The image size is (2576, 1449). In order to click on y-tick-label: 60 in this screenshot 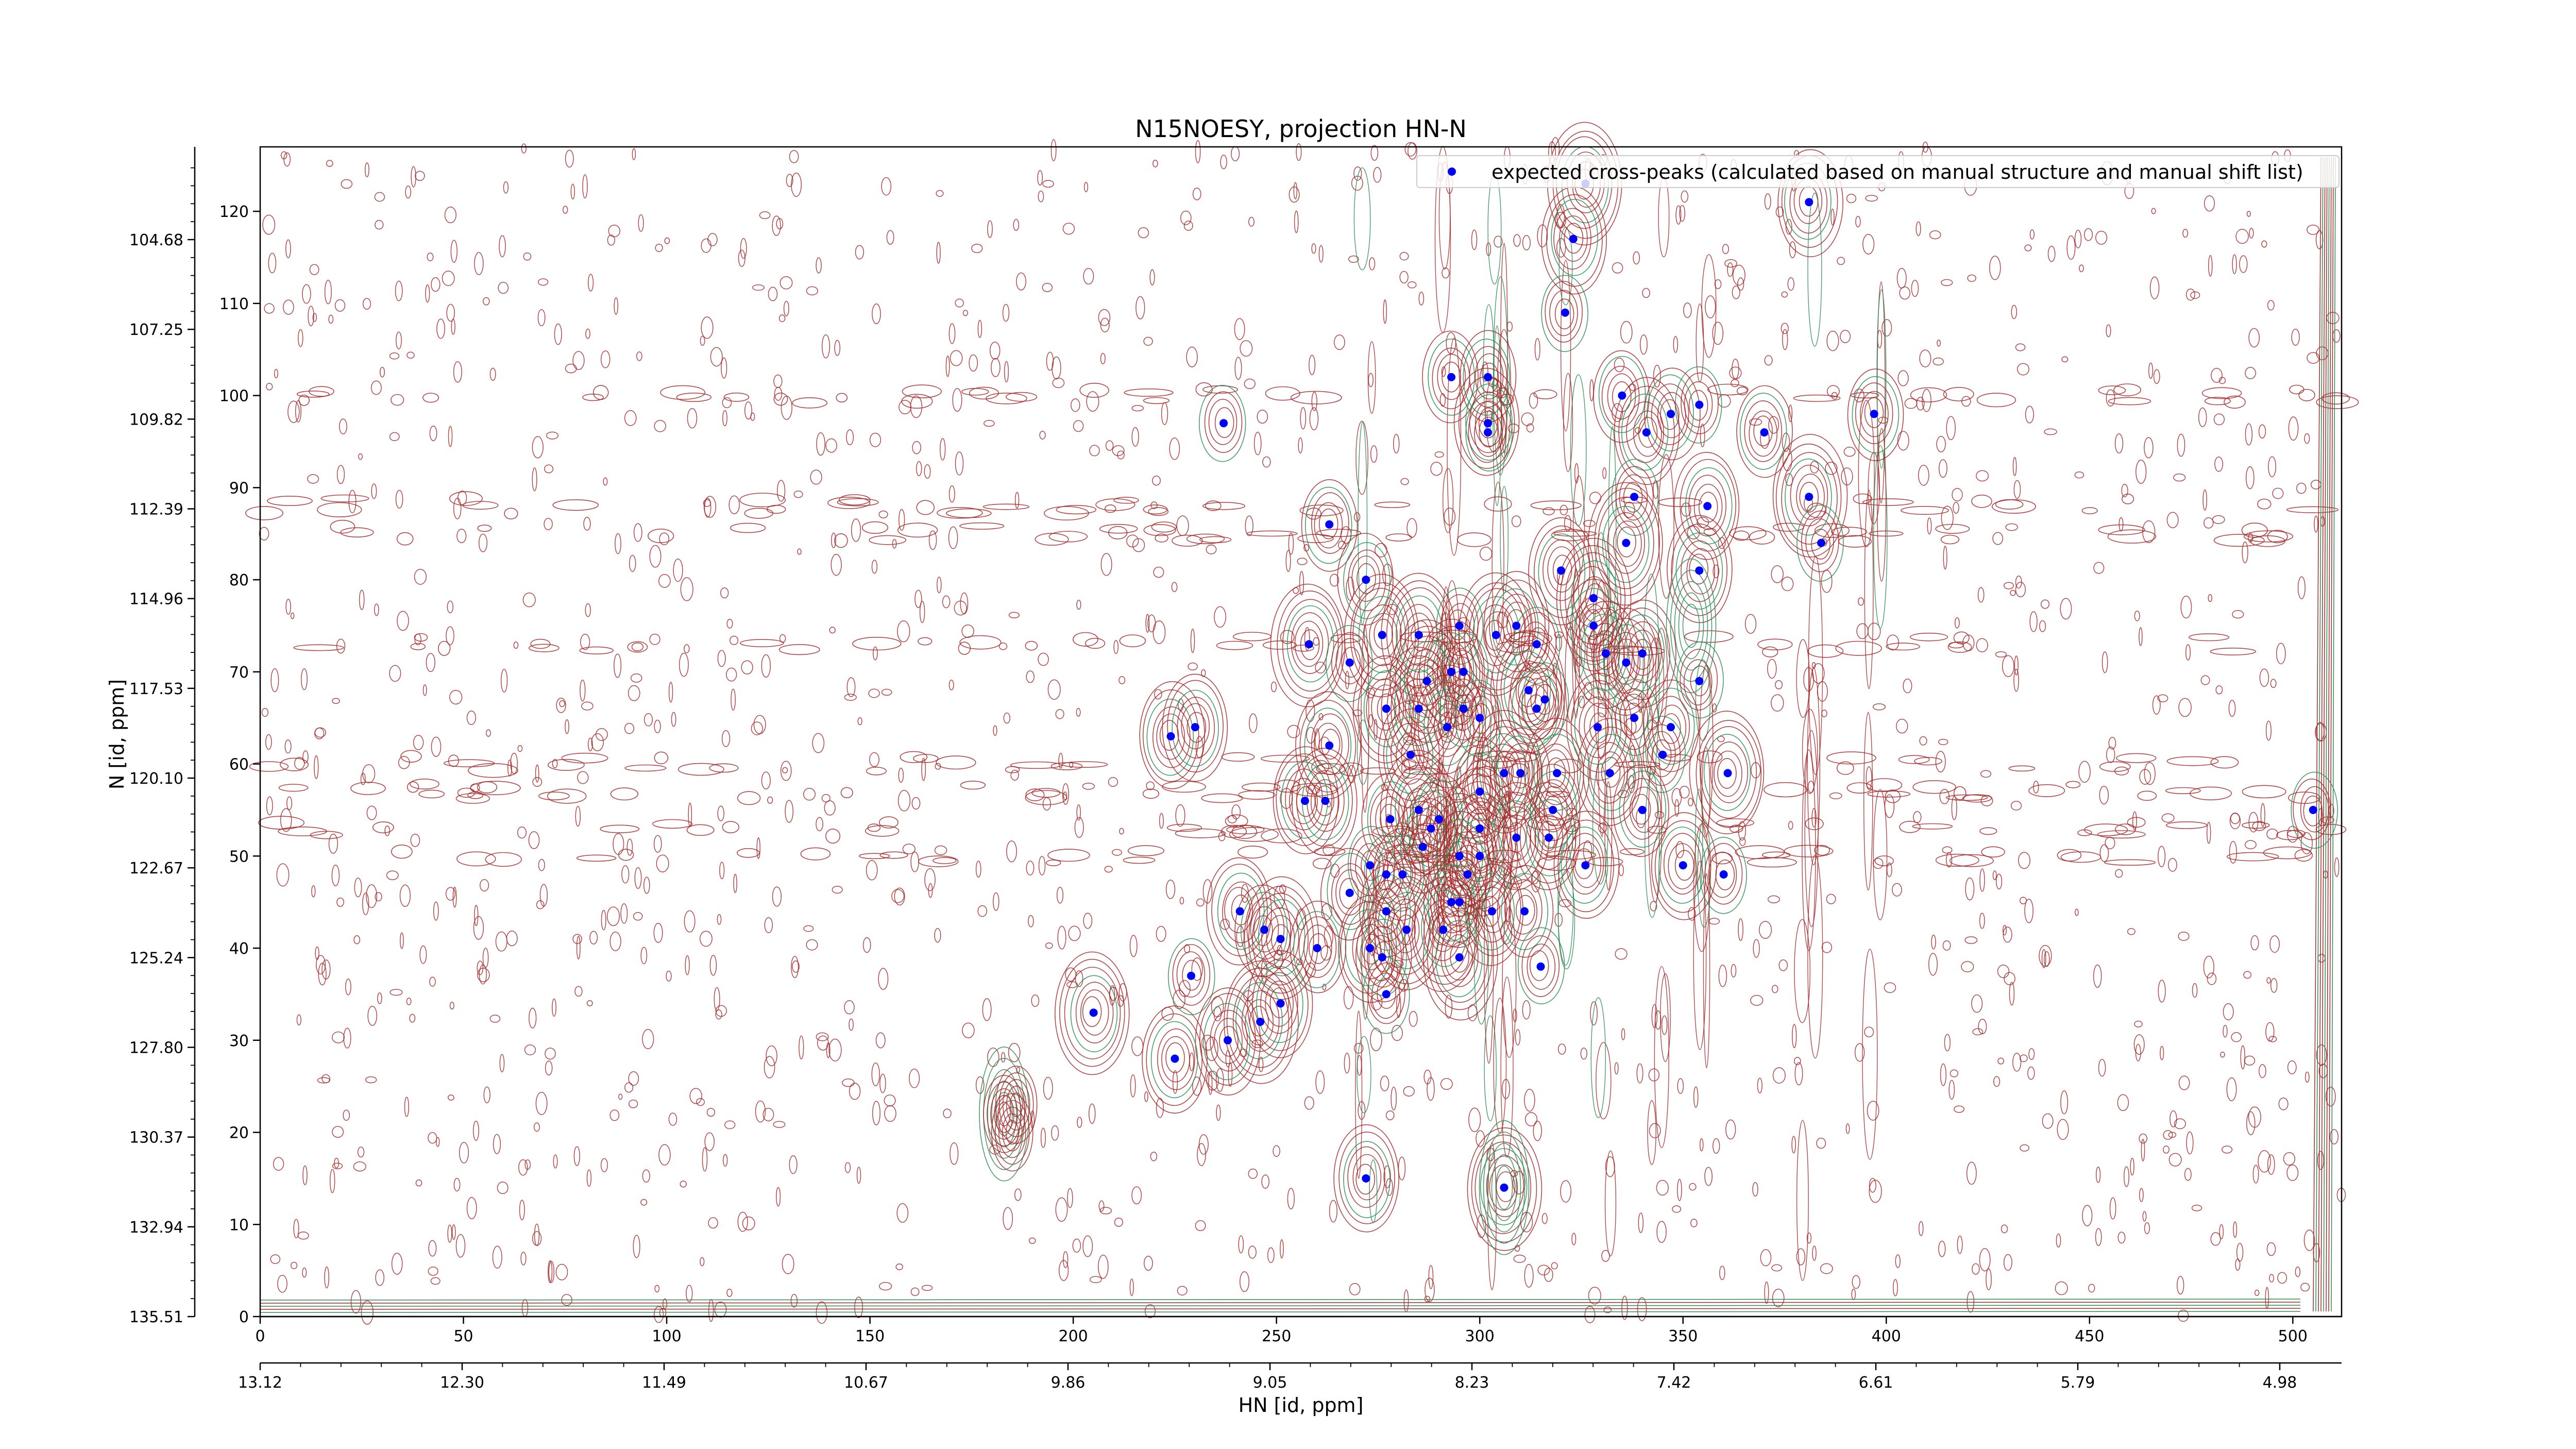, I will do `click(239, 765)`.